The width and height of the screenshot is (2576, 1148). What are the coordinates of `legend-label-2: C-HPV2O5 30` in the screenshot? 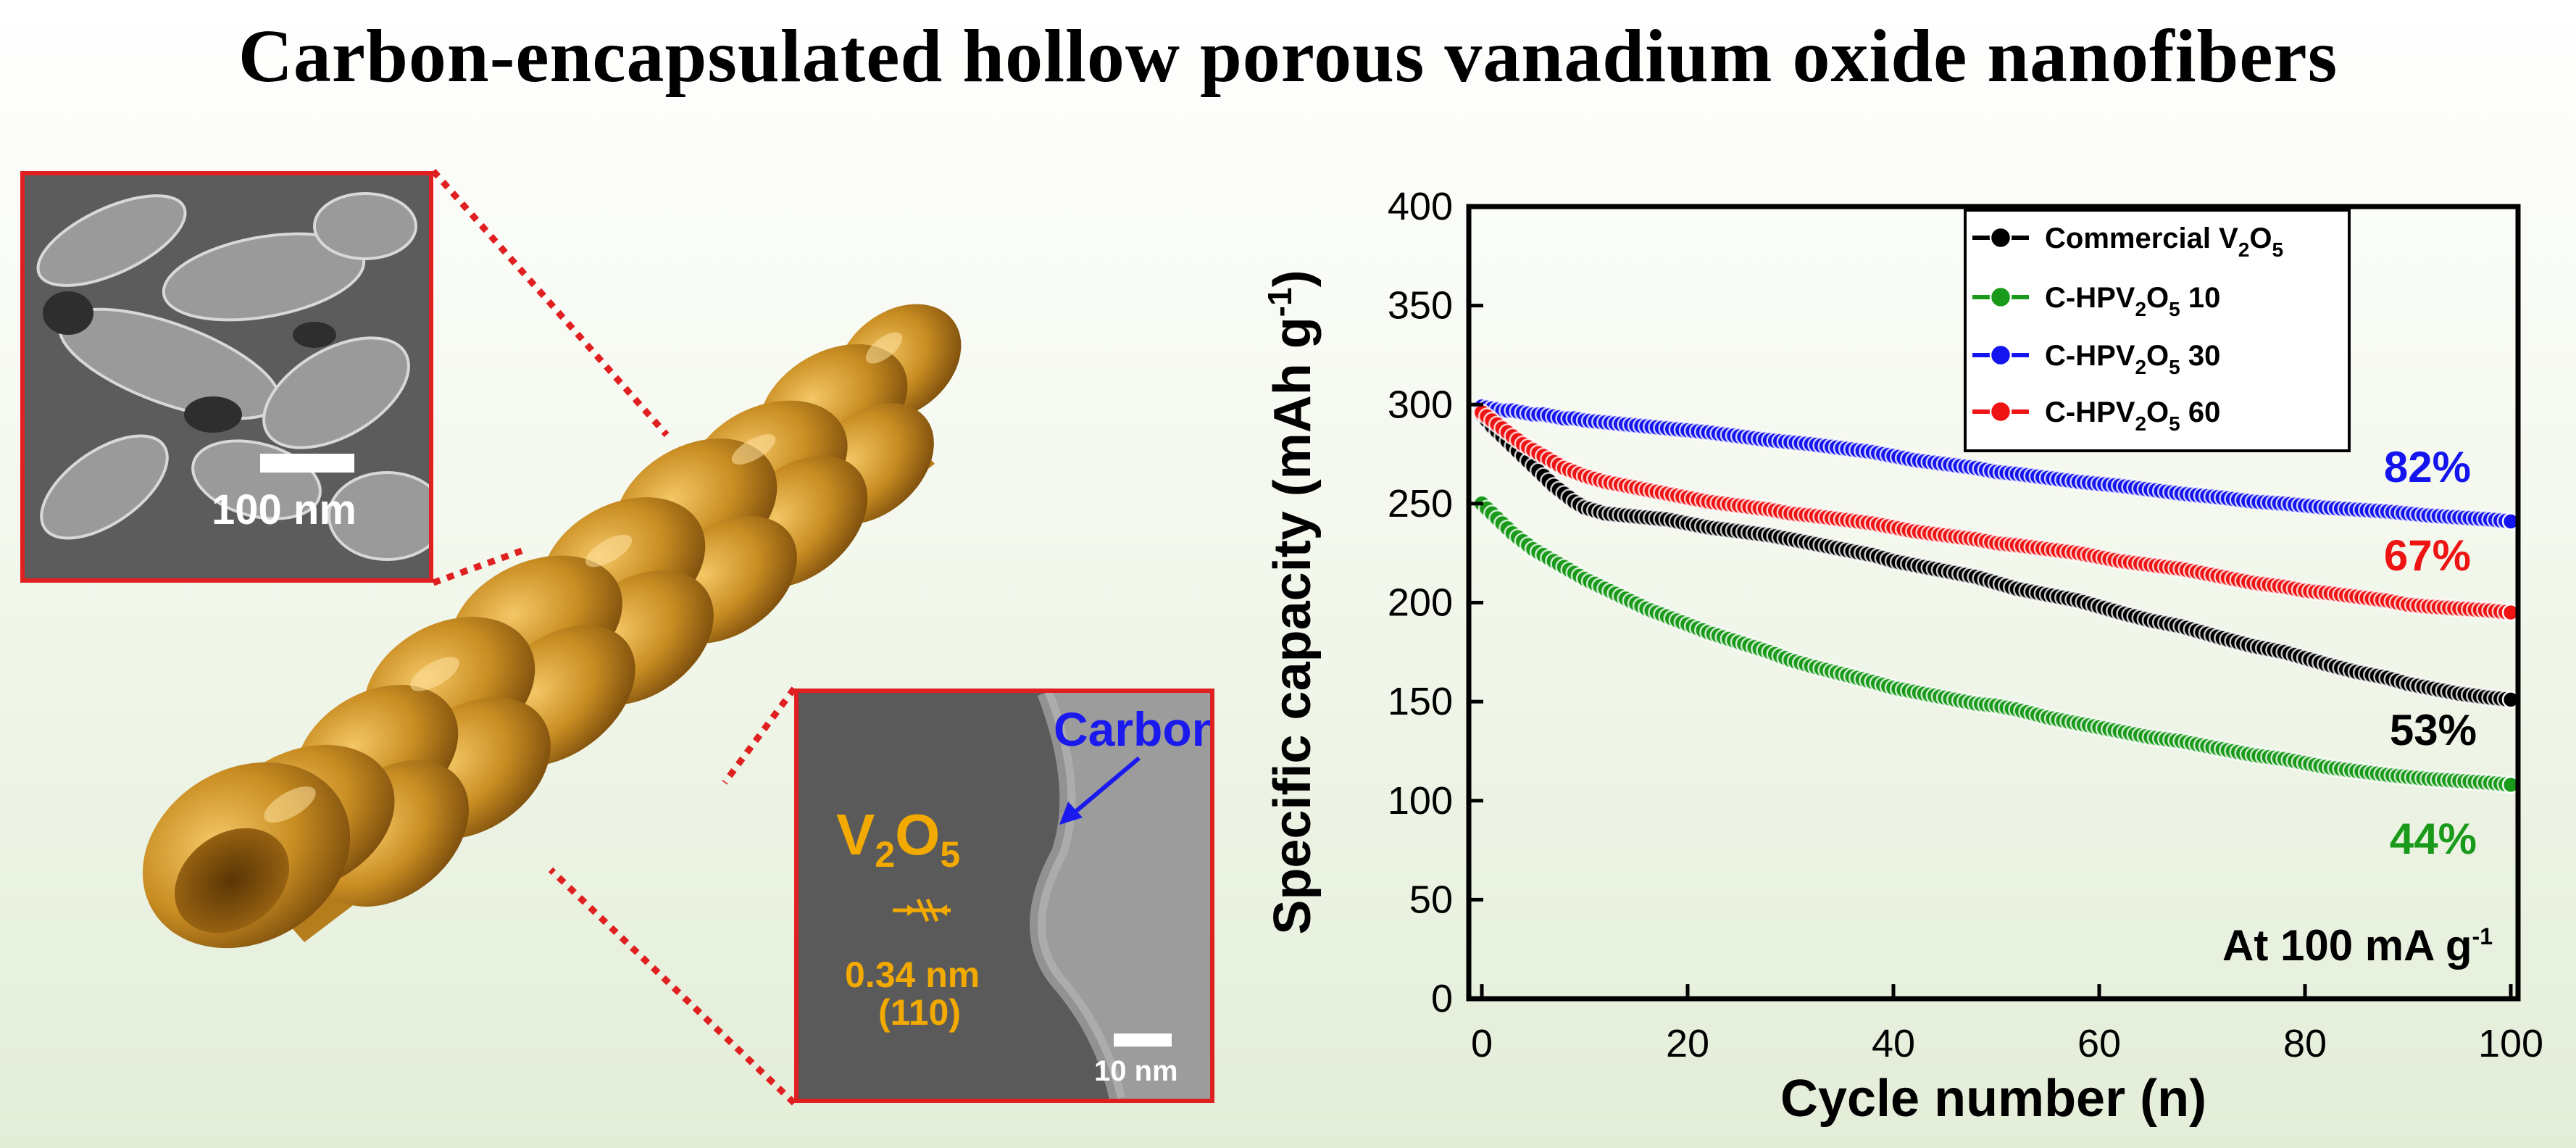 It's located at (2132, 359).